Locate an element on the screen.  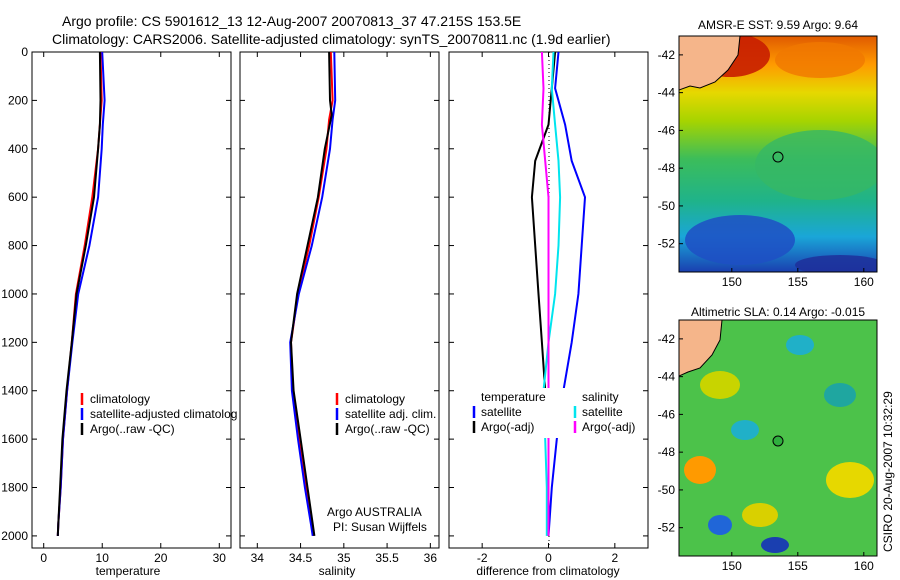
sst-map-frame is located at coordinates (778, 154).